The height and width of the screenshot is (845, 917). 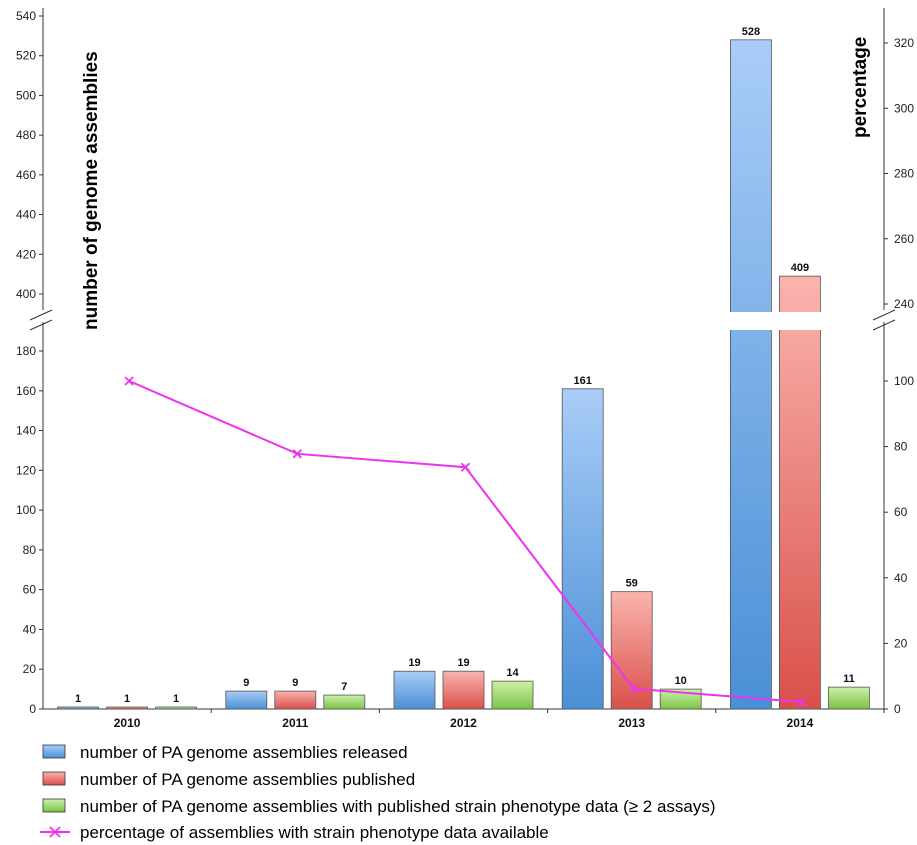 What do you see at coordinates (30, 669) in the screenshot?
I see `y-tick-label: 20` at bounding box center [30, 669].